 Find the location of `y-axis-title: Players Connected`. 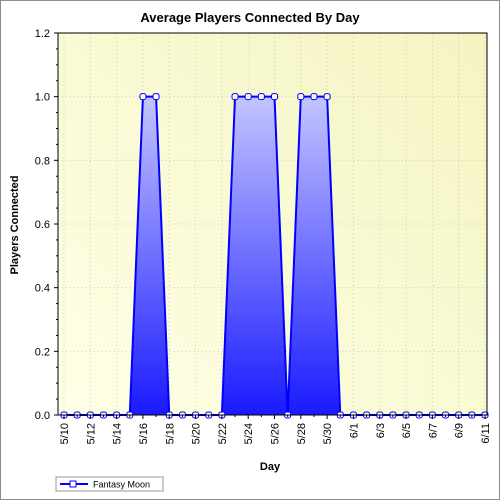

y-axis-title: Players Connected is located at coordinates (15, 224).